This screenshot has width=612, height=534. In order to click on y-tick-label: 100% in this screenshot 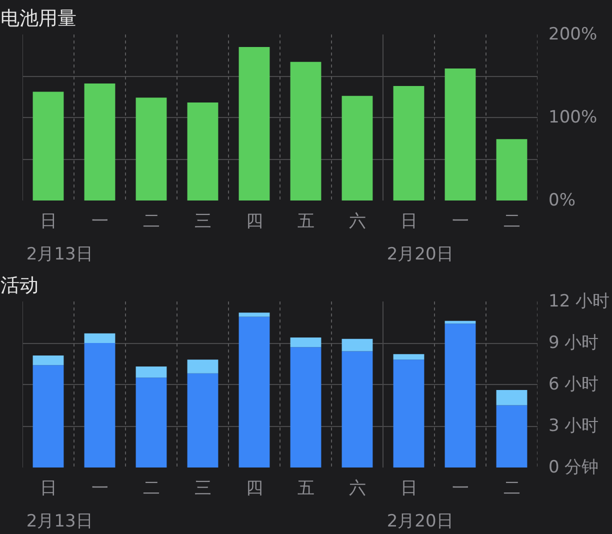, I will do `click(573, 118)`.